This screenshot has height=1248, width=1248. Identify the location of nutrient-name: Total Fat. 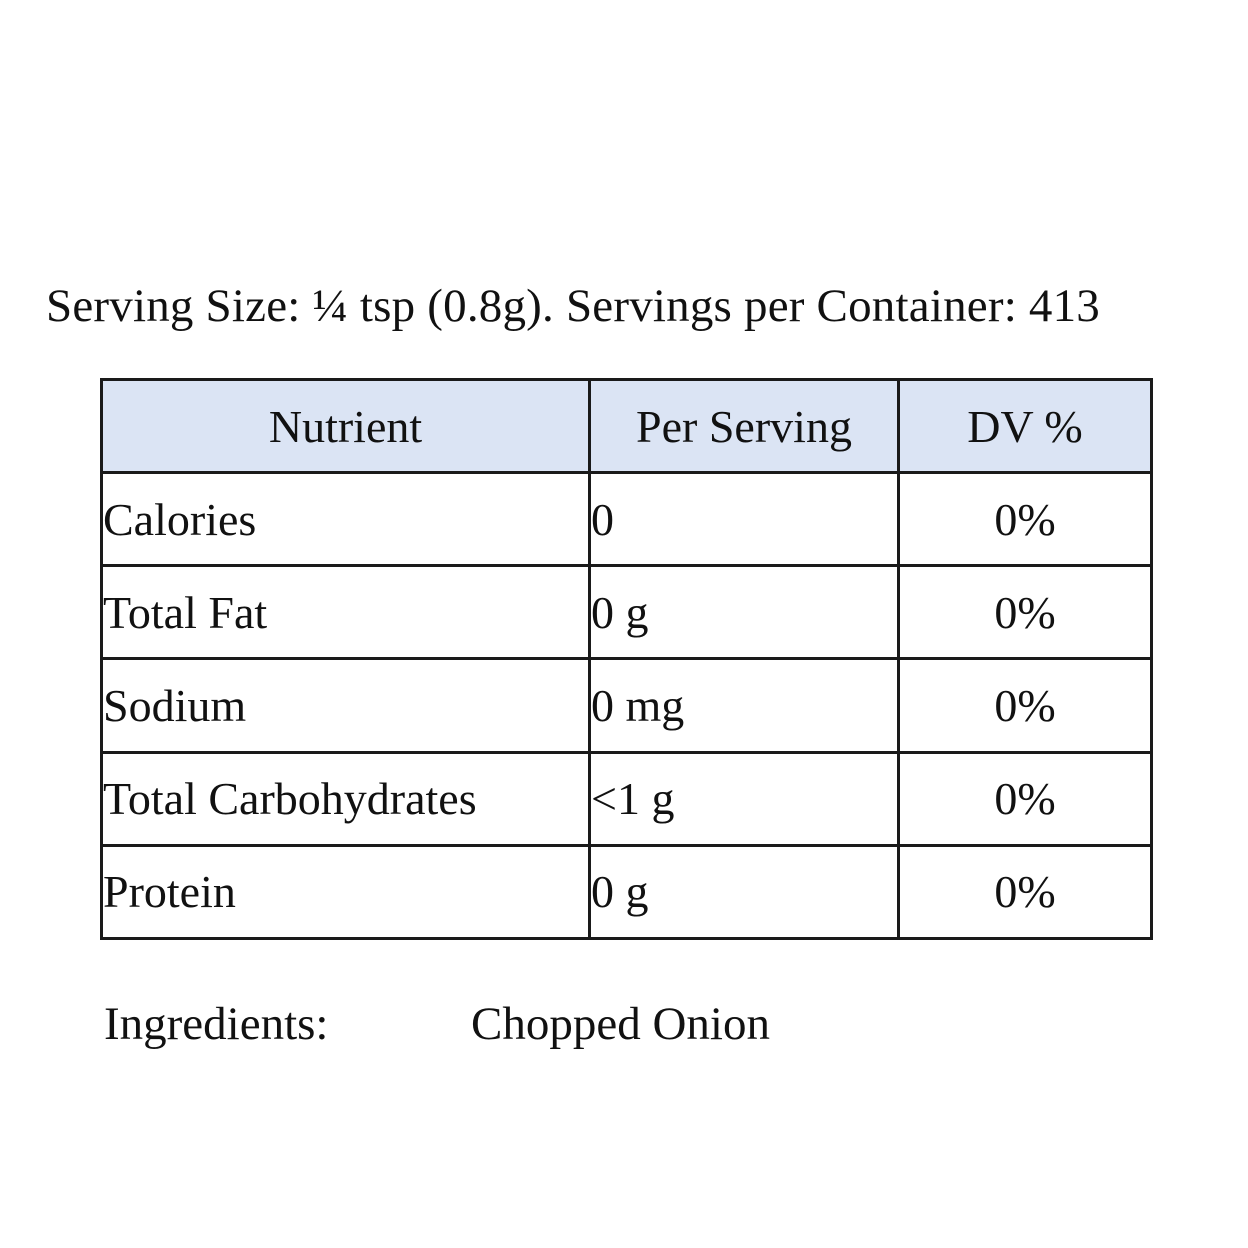
(345, 612).